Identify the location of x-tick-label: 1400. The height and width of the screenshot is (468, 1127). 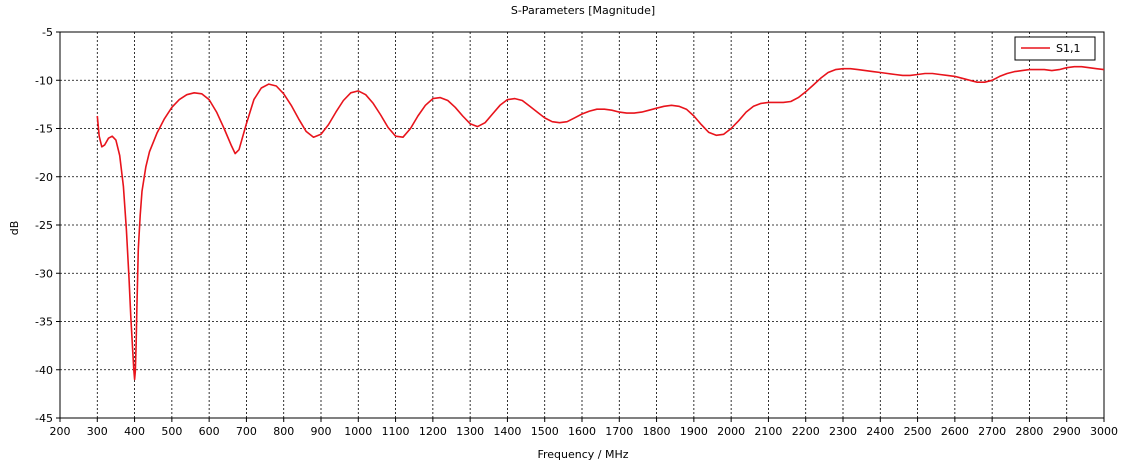
(507, 431).